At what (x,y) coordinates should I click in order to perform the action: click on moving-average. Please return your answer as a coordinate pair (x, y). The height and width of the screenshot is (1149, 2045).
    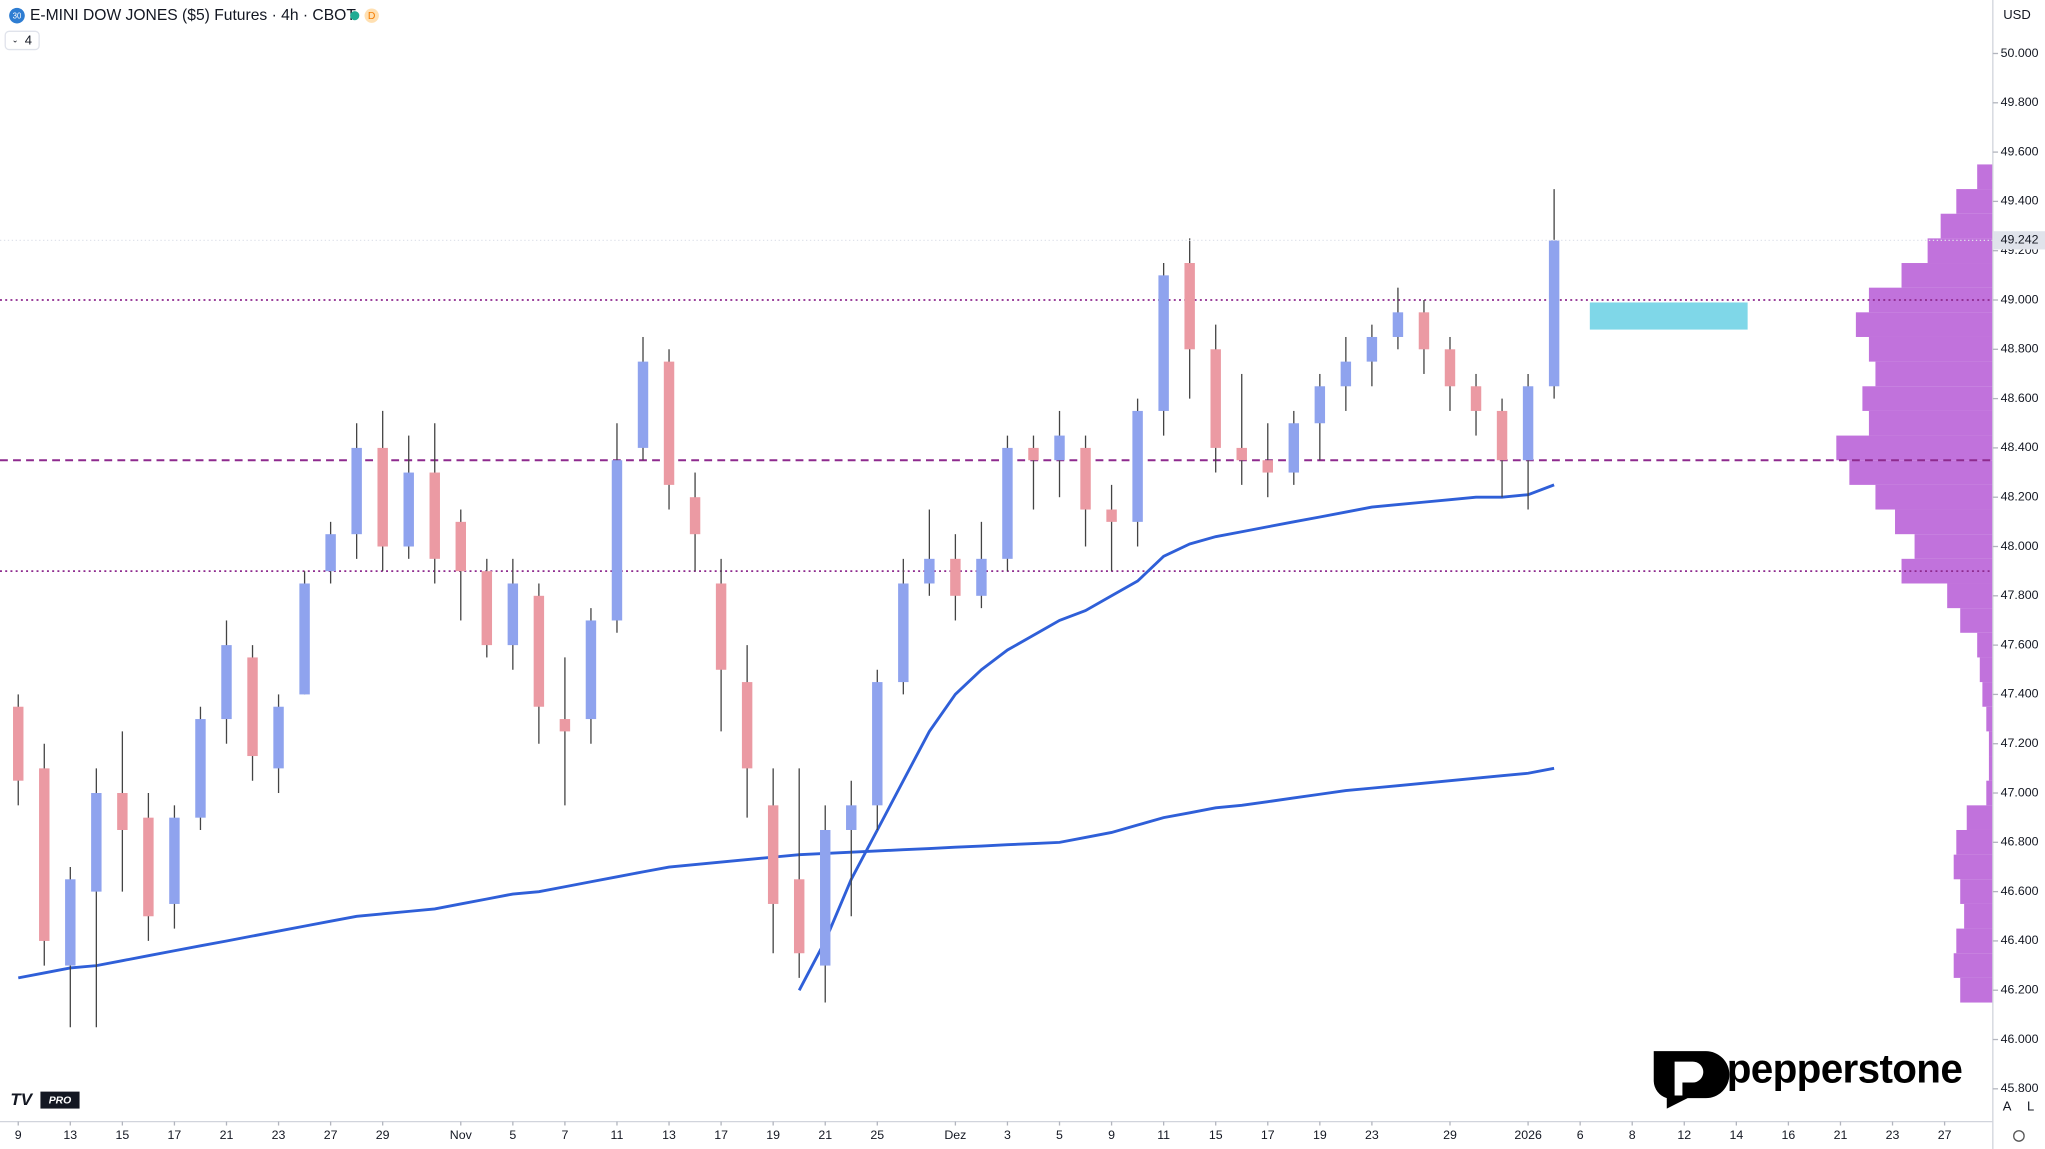
    Looking at the image, I should click on (786, 873).